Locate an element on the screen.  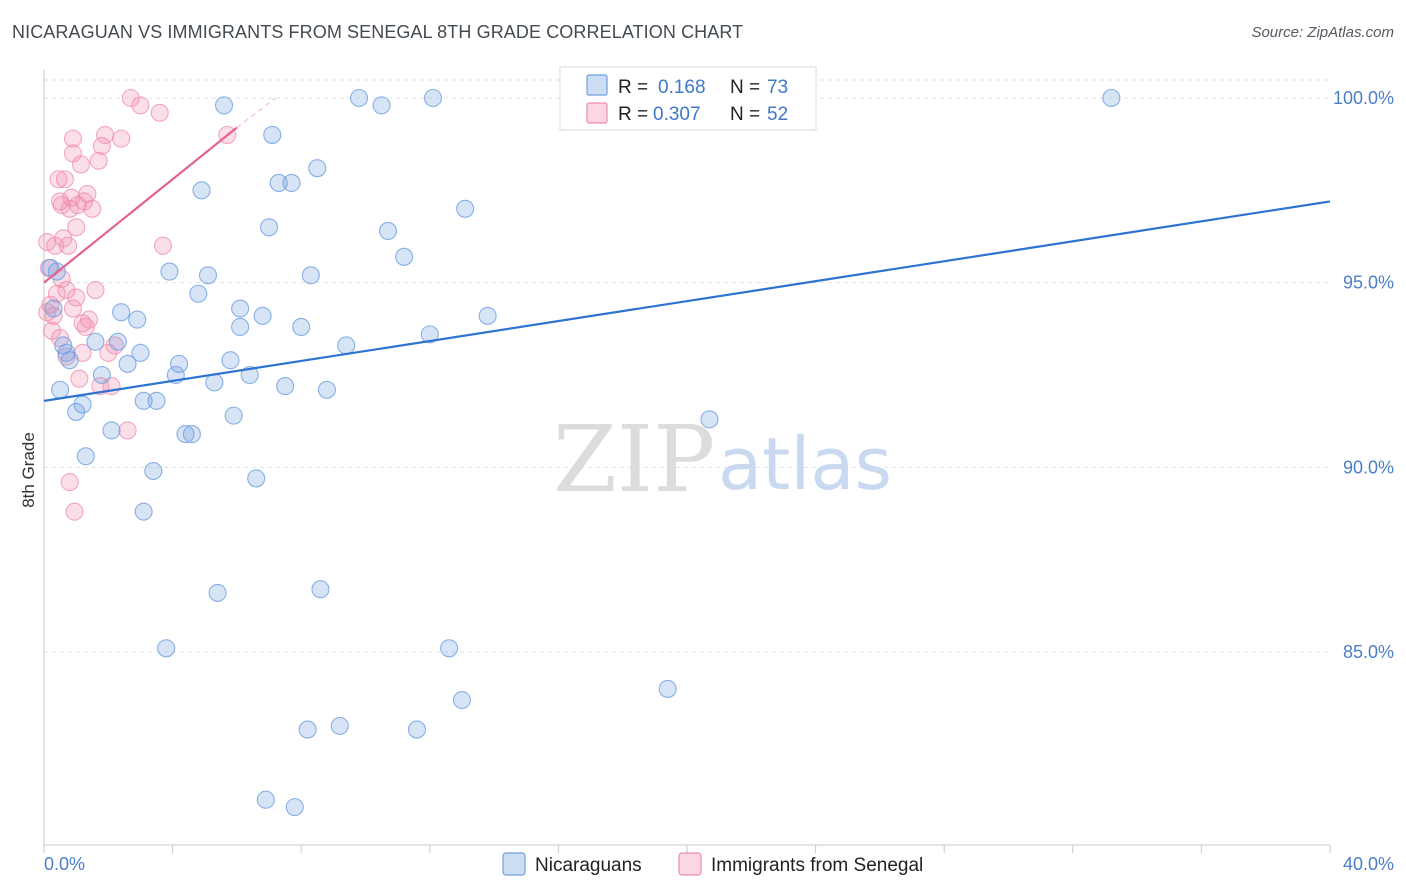
chart-source: Source: ZipAtlas.com is located at coordinates (1322, 32).